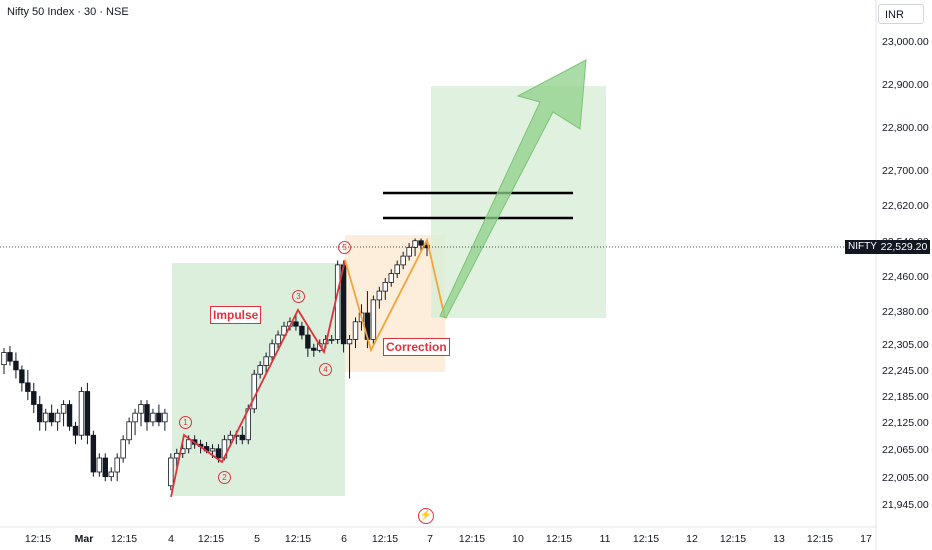  I want to click on price-tick-label: 22,460.00, so click(905, 277).